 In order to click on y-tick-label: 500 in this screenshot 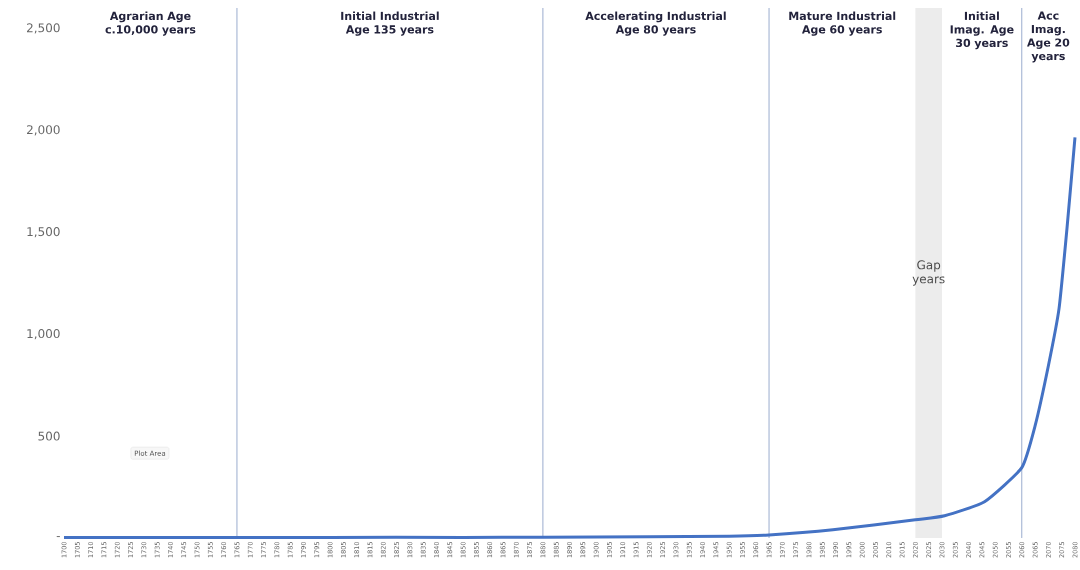, I will do `click(49, 436)`.